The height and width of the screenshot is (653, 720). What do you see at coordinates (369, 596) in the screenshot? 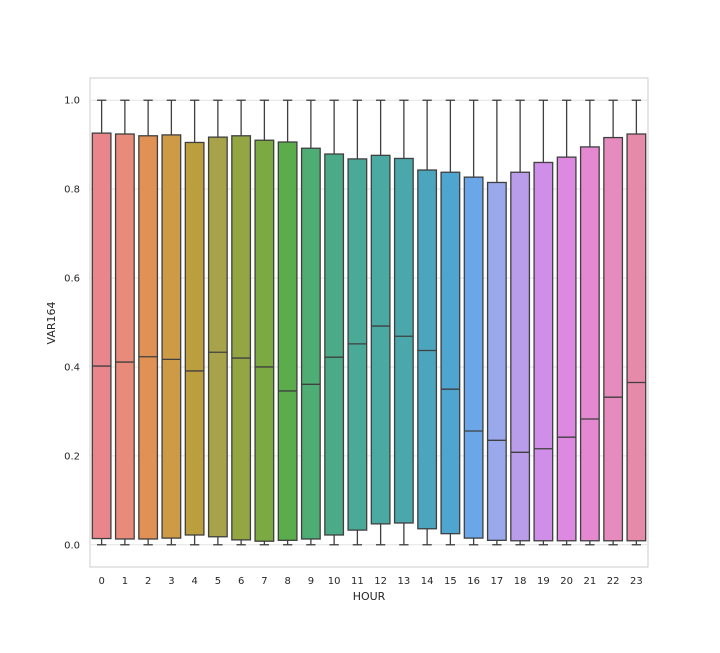
I see `x-axis-label: HOUR` at bounding box center [369, 596].